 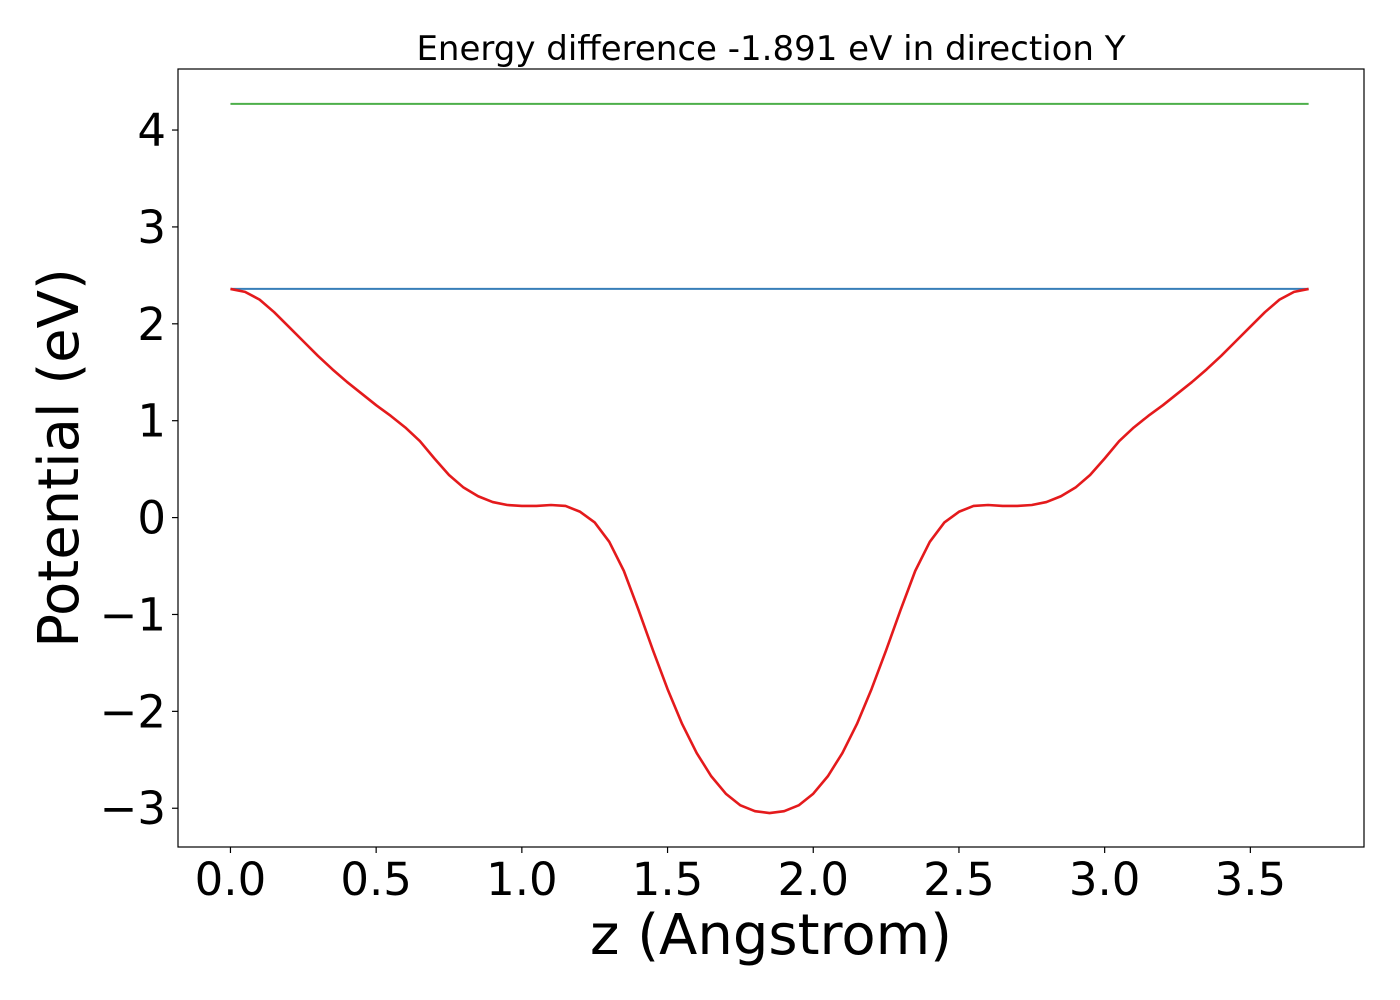 What do you see at coordinates (376, 879) in the screenshot?
I see `x-tick-label: 0.5` at bounding box center [376, 879].